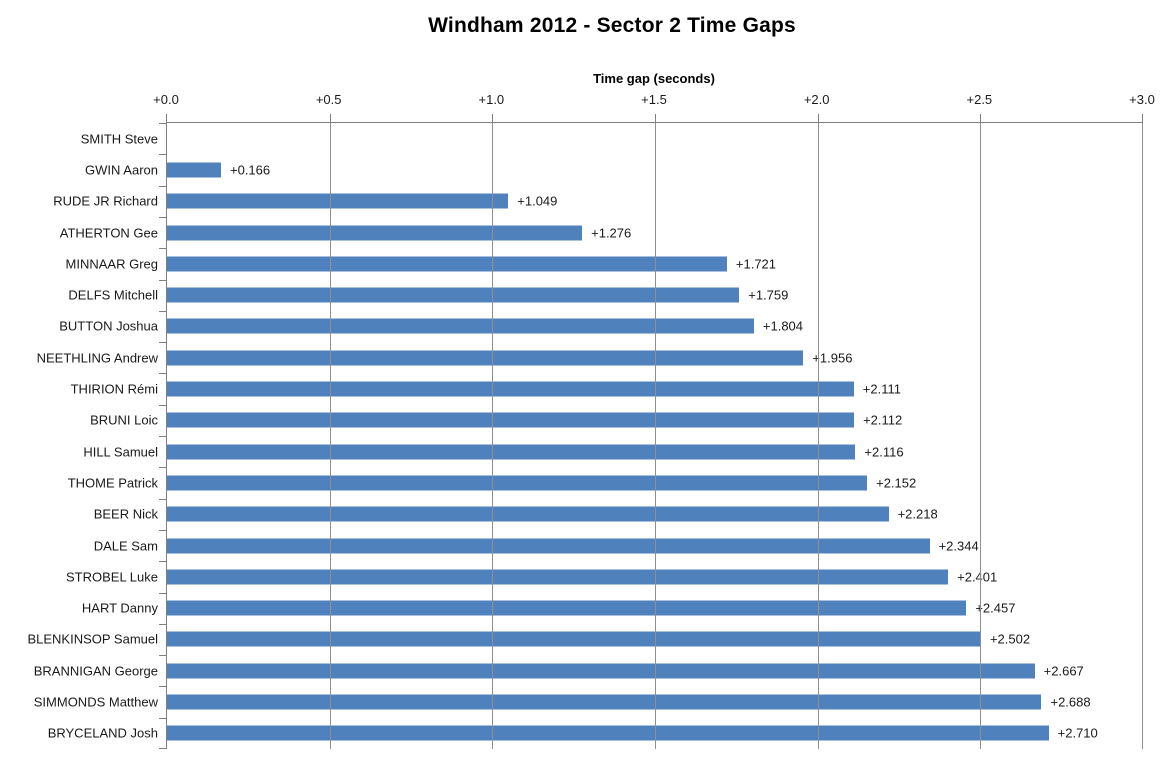 The image size is (1172, 766). I want to click on bar-row: DELFS Mitchell +1.759, so click(605, 294).